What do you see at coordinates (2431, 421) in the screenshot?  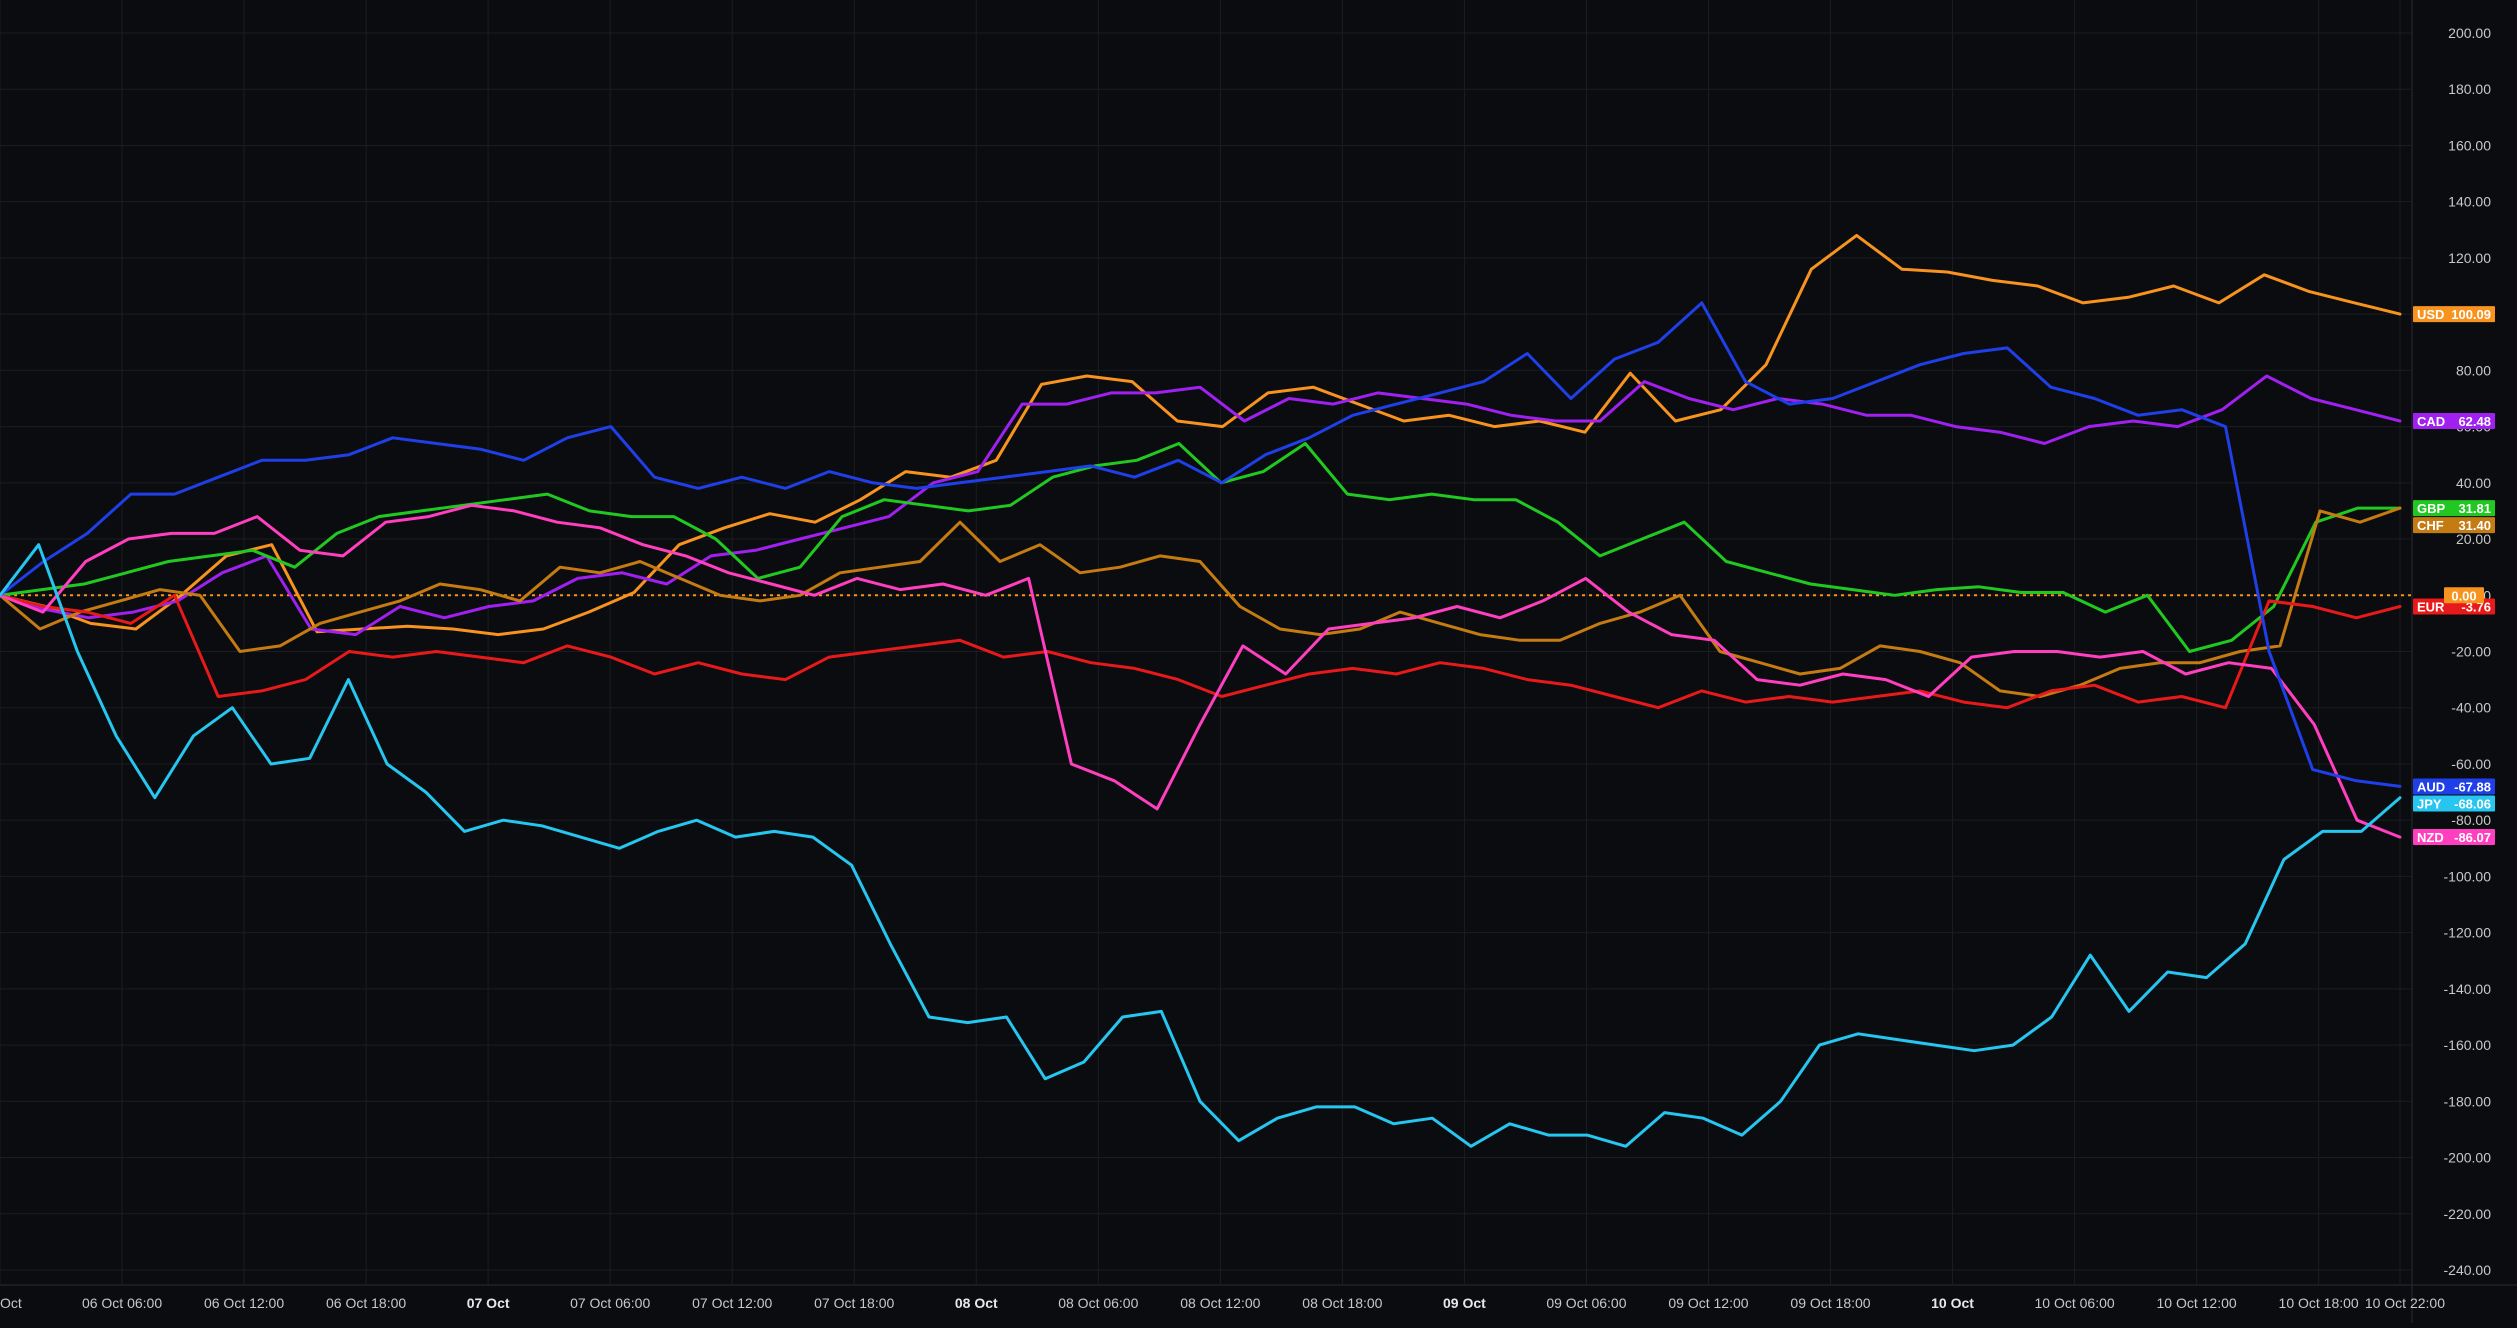 I see `value-badge-currency: CAD` at bounding box center [2431, 421].